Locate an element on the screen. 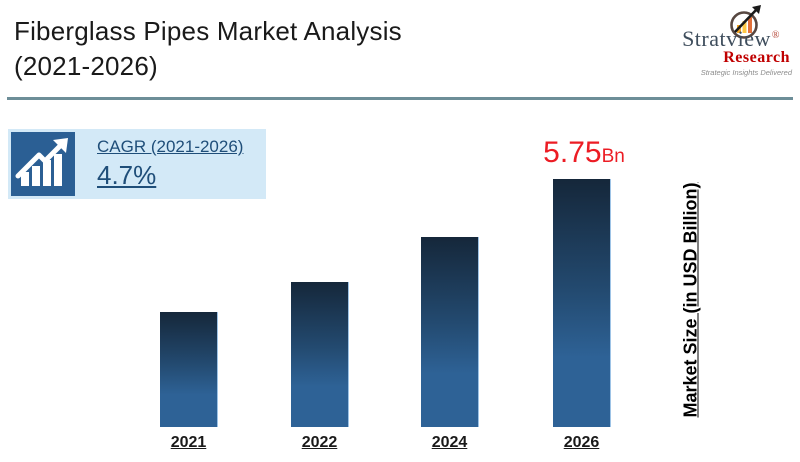 The width and height of the screenshot is (800, 462). bar-group-2026: 2026 is located at coordinates (582, 315).